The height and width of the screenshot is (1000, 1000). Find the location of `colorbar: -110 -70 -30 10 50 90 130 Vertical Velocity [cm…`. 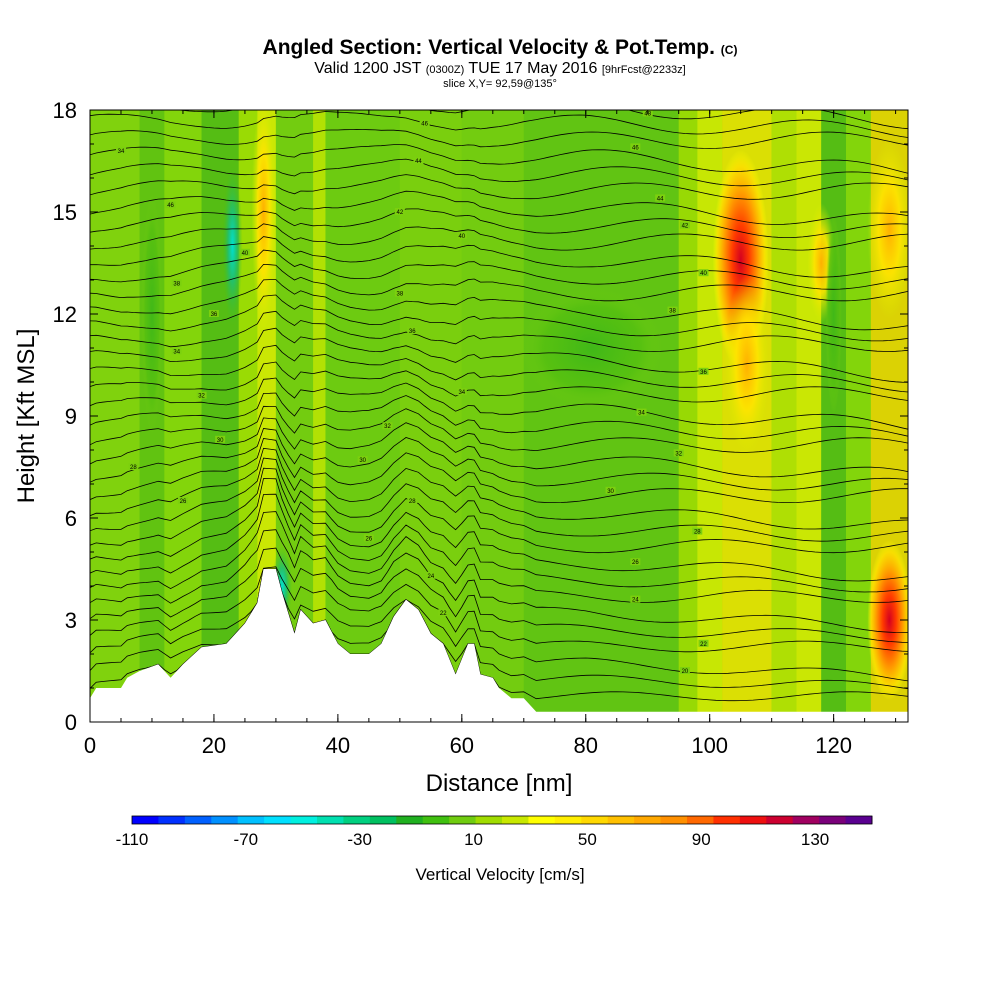

colorbar: -110 -70 -30 10 50 90 130 Vertical Velocity [cm… is located at coordinates (494, 849).